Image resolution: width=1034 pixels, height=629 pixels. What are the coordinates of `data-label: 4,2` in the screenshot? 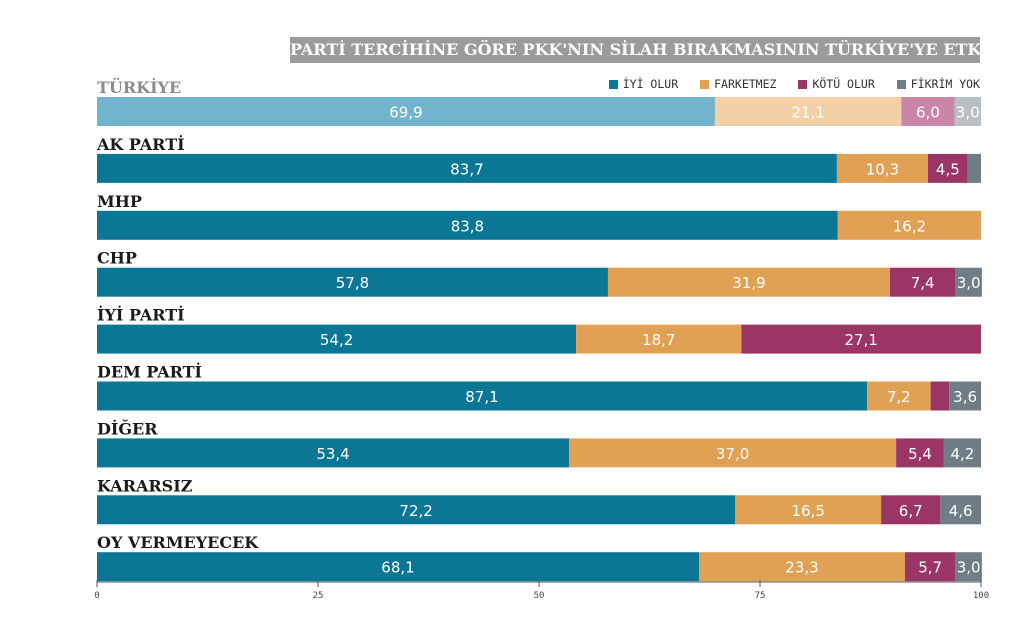 It's located at (963, 454).